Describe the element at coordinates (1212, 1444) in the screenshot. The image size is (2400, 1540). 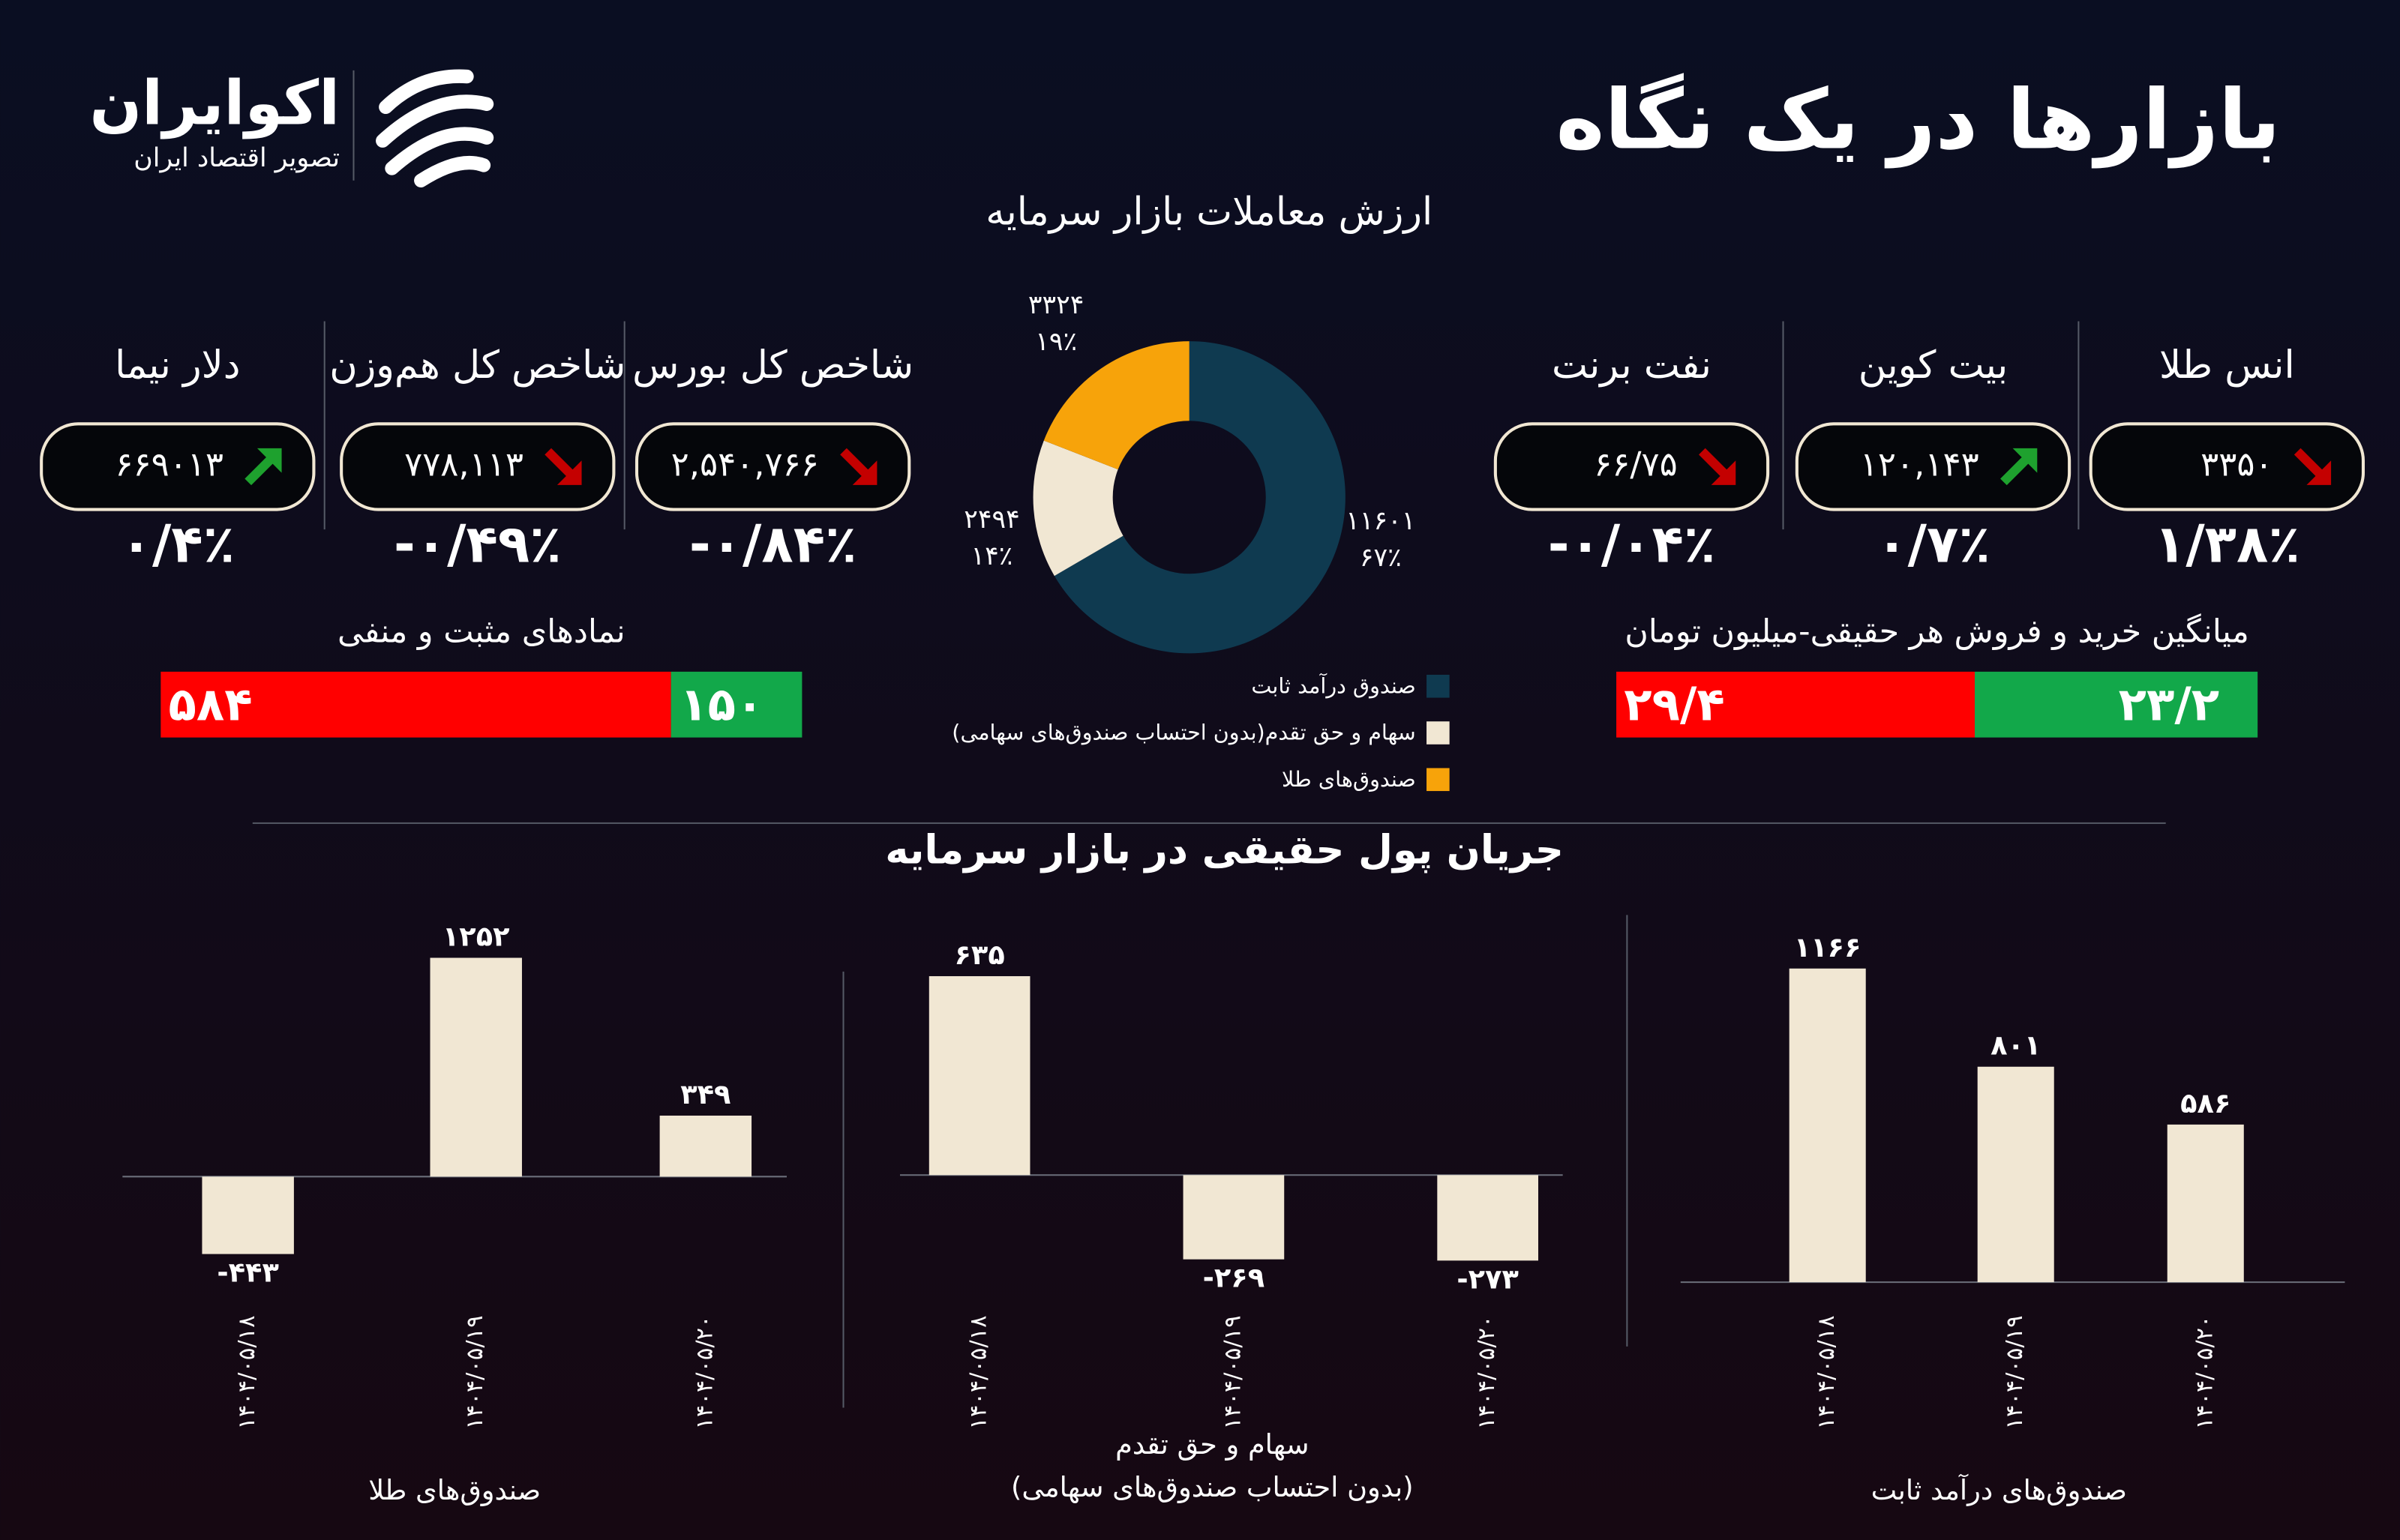
I see `chart-title: سهام و حق تقدم` at that location.